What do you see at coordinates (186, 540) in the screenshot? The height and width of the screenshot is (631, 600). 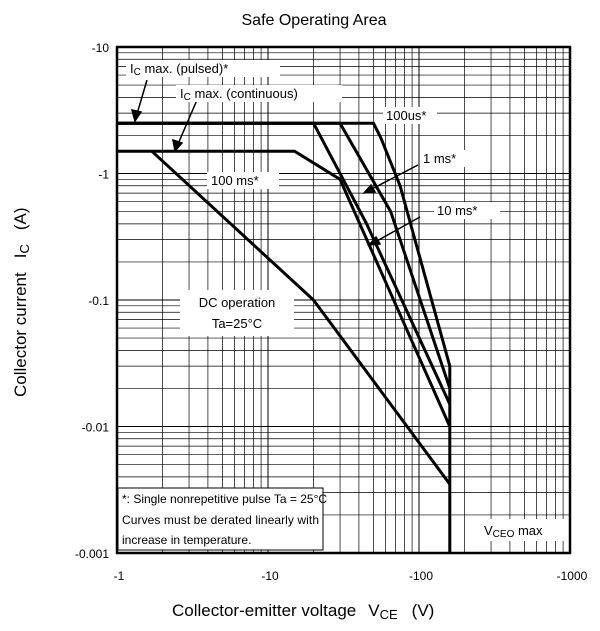 I see `note-line-3: increase in temperature.` at bounding box center [186, 540].